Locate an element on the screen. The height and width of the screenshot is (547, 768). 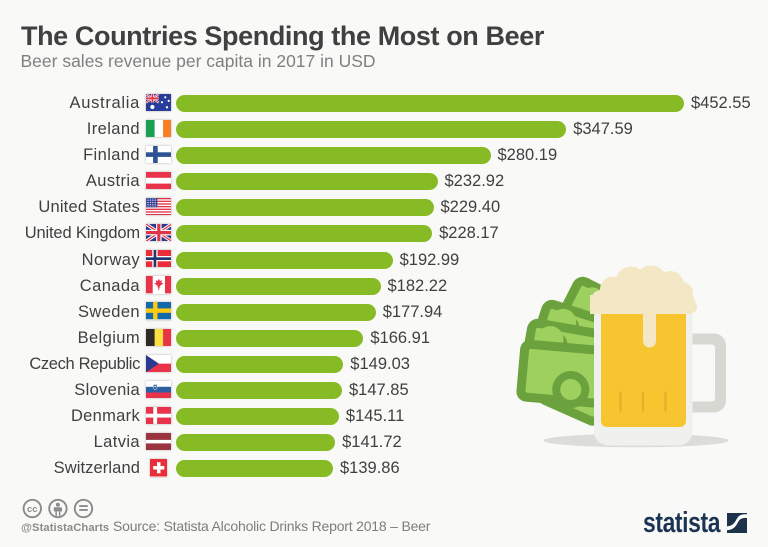
svg-text: cc is located at coordinates (32, 509).